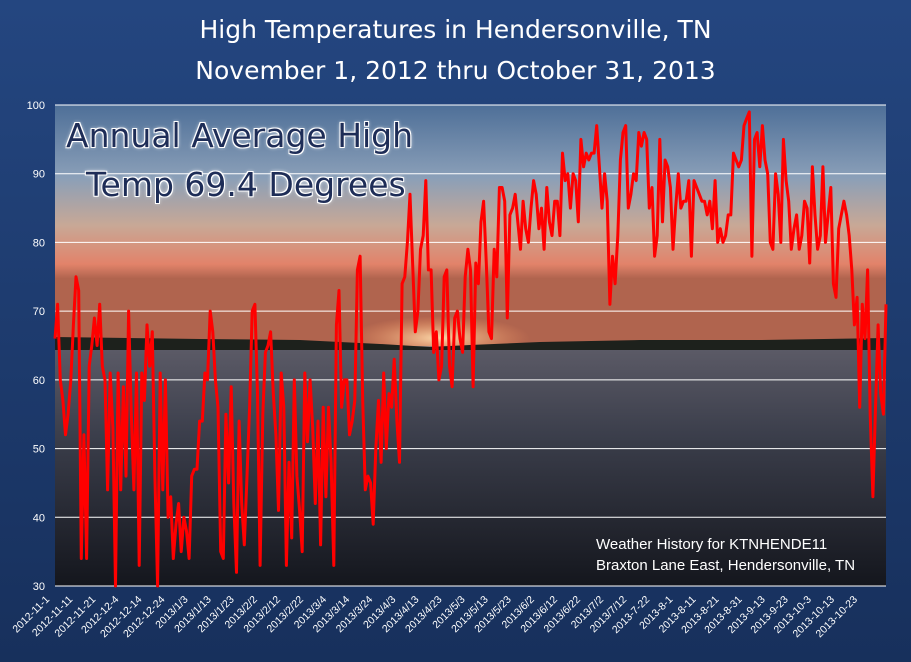  Describe the element at coordinates (36, 346) in the screenshot. I see `y-axis-ticks: 30 40 50 60 70 80 90 100` at that location.